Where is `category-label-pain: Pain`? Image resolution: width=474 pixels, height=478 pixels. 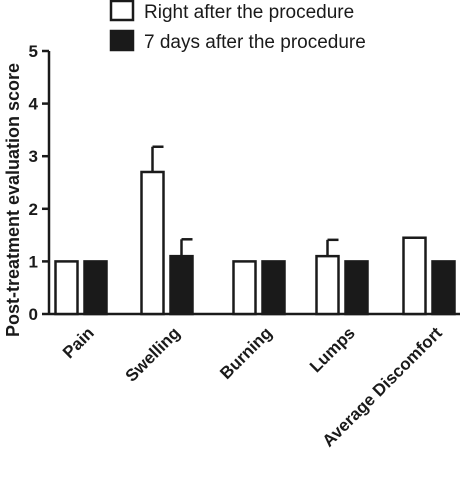 category-label-pain: Pain is located at coordinates (78, 342).